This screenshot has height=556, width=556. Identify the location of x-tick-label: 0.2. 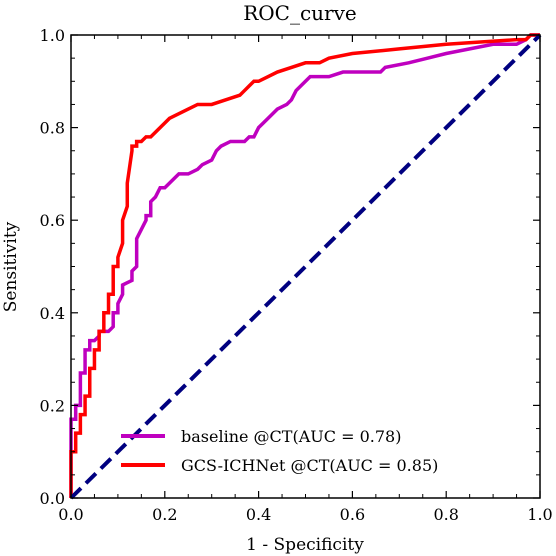
(164, 514).